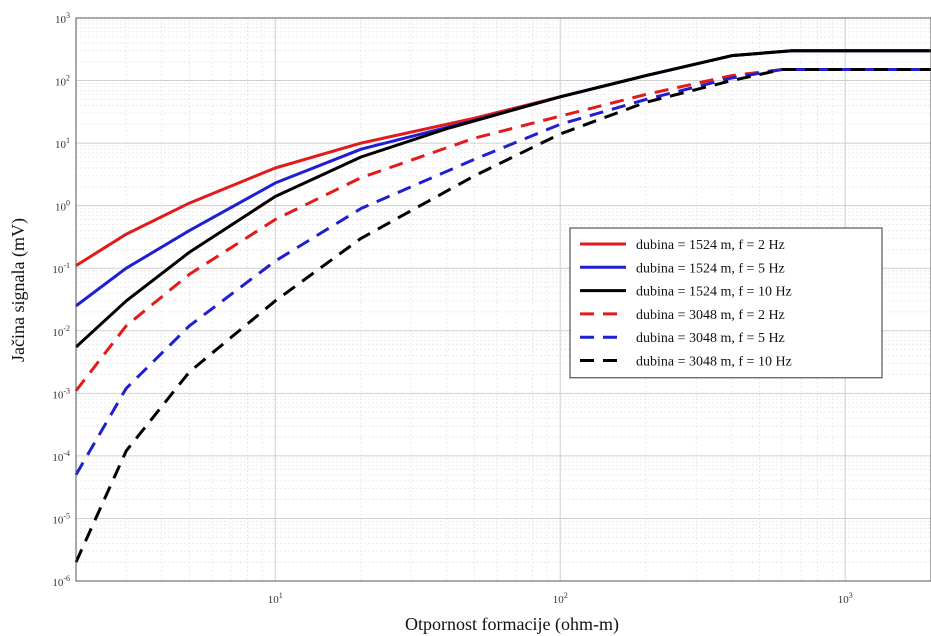 The image size is (931, 636). I want to click on x-axis-ticks: 10¹ 10² 10³, so click(560, 598).